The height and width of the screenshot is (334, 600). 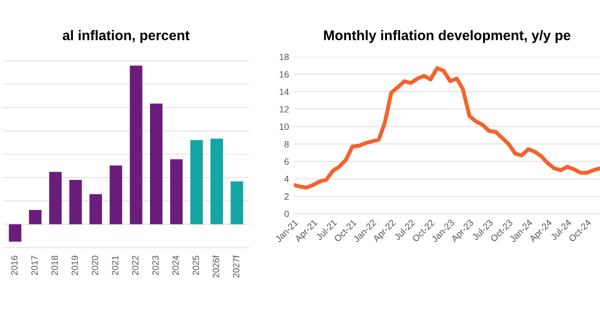 What do you see at coordinates (286, 214) in the screenshot?
I see `y-tick-label: 0` at bounding box center [286, 214].